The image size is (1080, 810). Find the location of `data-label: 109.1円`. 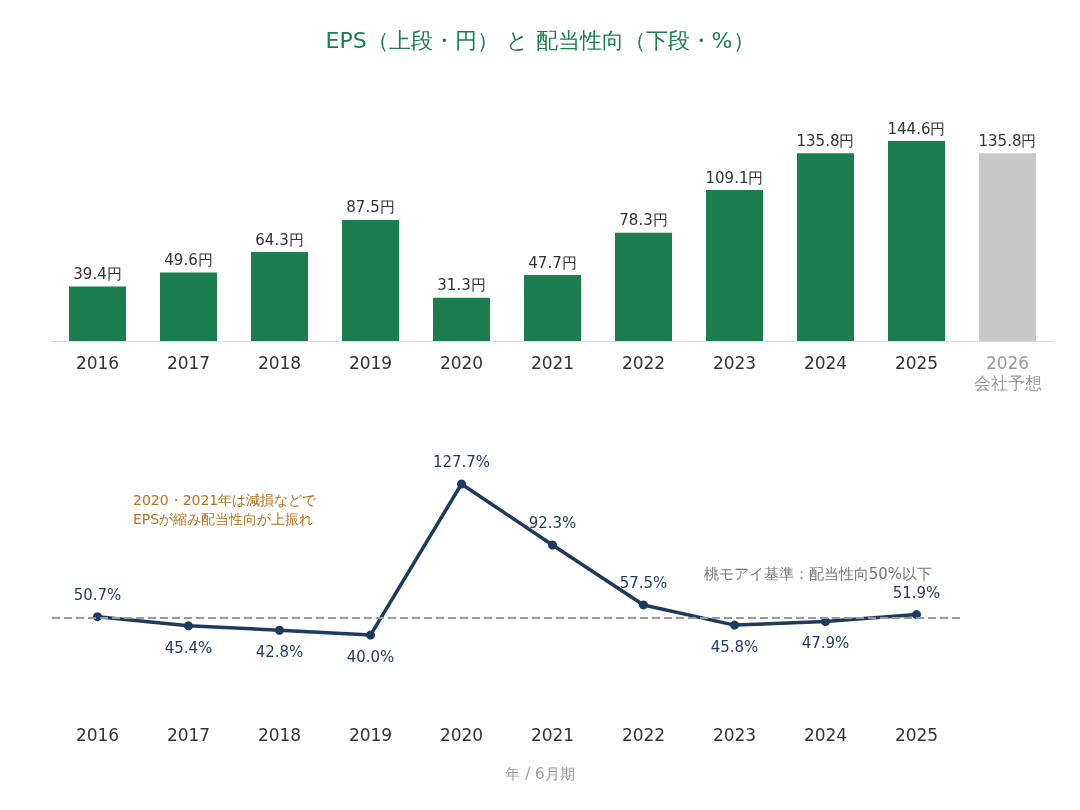

data-label: 109.1円 is located at coordinates (734, 177).